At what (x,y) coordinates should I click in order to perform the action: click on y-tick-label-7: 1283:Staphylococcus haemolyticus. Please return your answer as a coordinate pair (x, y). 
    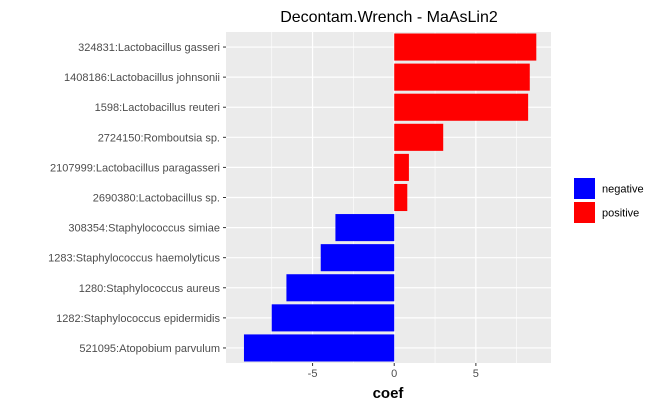
    Looking at the image, I should click on (134, 259).